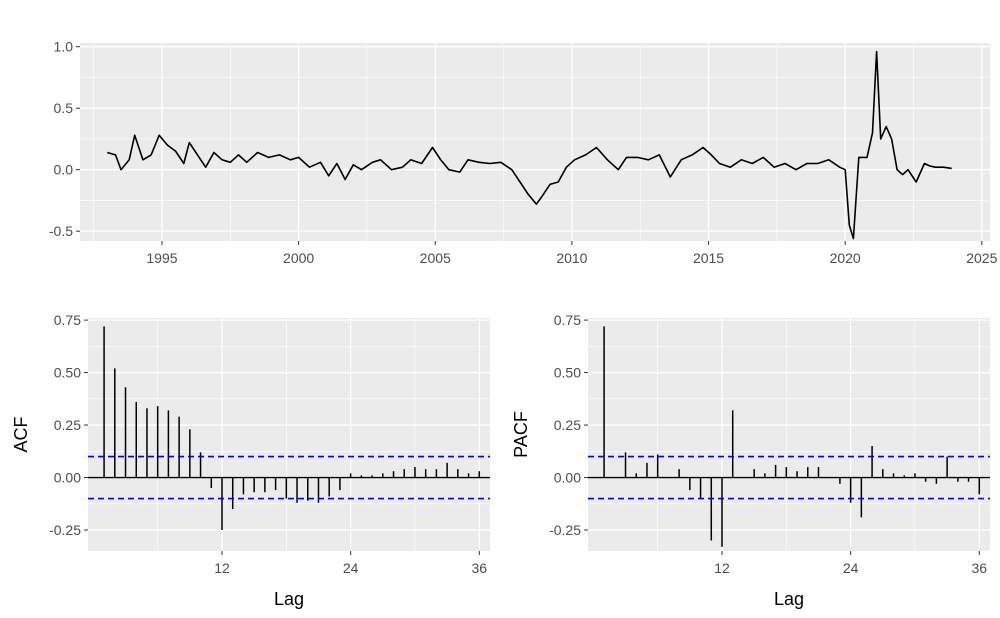 This screenshot has height=618, width=1000. What do you see at coordinates (435, 258) in the screenshot?
I see `timeseries-x-tick-label: 2005` at bounding box center [435, 258].